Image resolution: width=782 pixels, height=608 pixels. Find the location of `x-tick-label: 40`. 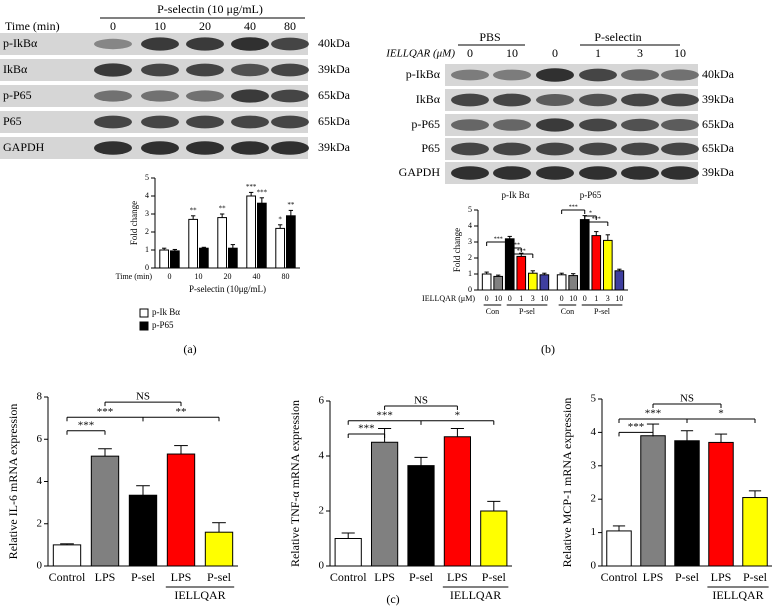

x-tick-label: 40 is located at coordinates (257, 276).